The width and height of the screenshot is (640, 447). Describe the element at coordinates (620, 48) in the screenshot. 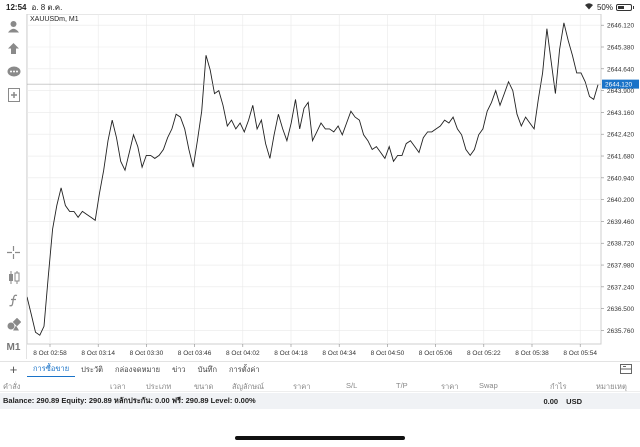

I see `y-tick-label: 2645.380` at that location.